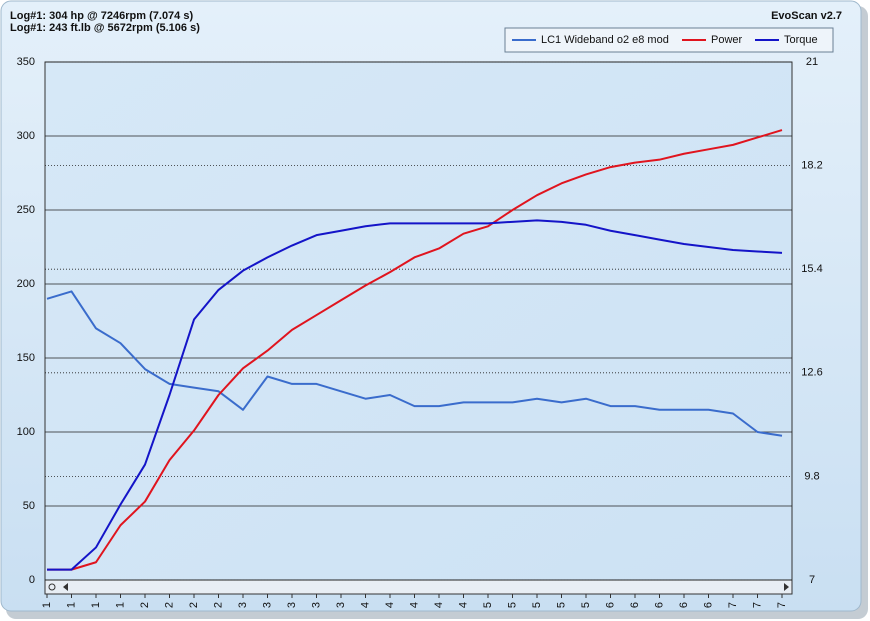 The width and height of the screenshot is (870, 621). What do you see at coordinates (727, 40) in the screenshot?
I see `legend-label: Power` at bounding box center [727, 40].